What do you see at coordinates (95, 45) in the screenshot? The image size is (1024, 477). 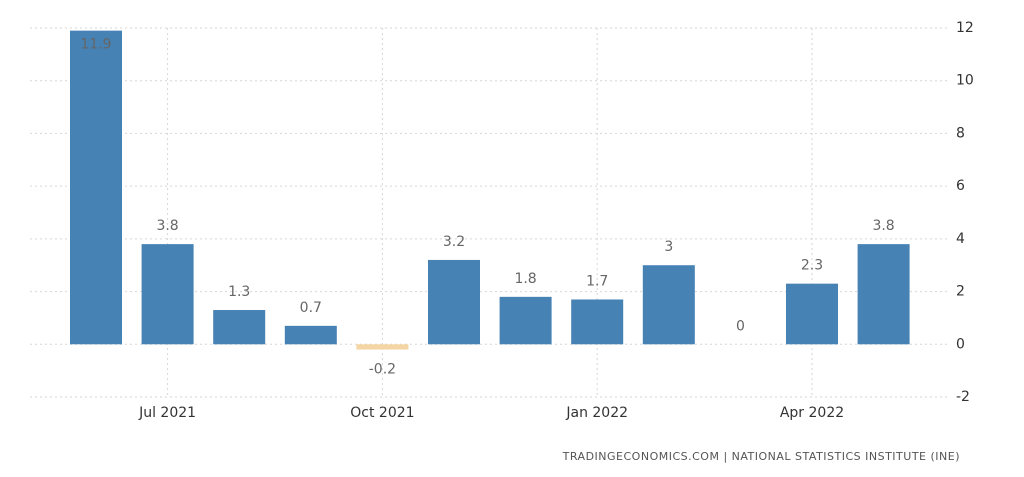 I see `value-label: 11.9` at bounding box center [95, 45].